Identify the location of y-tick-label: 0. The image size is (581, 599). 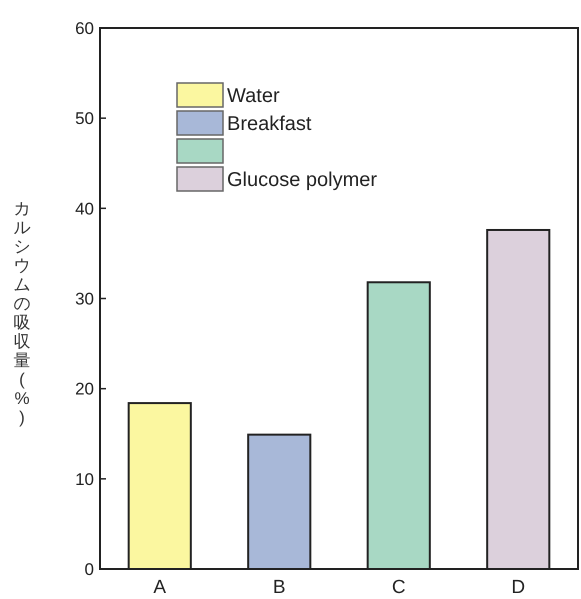
(89, 569).